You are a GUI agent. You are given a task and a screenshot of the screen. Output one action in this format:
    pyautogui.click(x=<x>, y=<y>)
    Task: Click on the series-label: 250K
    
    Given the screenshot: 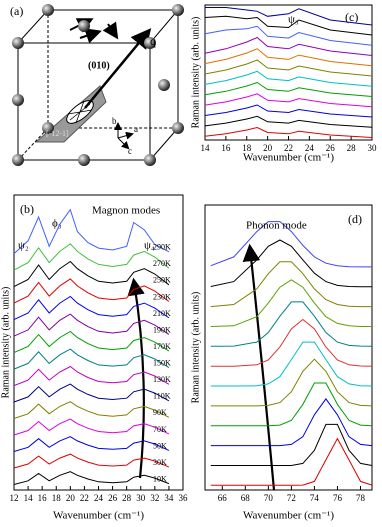 What is the action you would take?
    pyautogui.click(x=162, y=280)
    